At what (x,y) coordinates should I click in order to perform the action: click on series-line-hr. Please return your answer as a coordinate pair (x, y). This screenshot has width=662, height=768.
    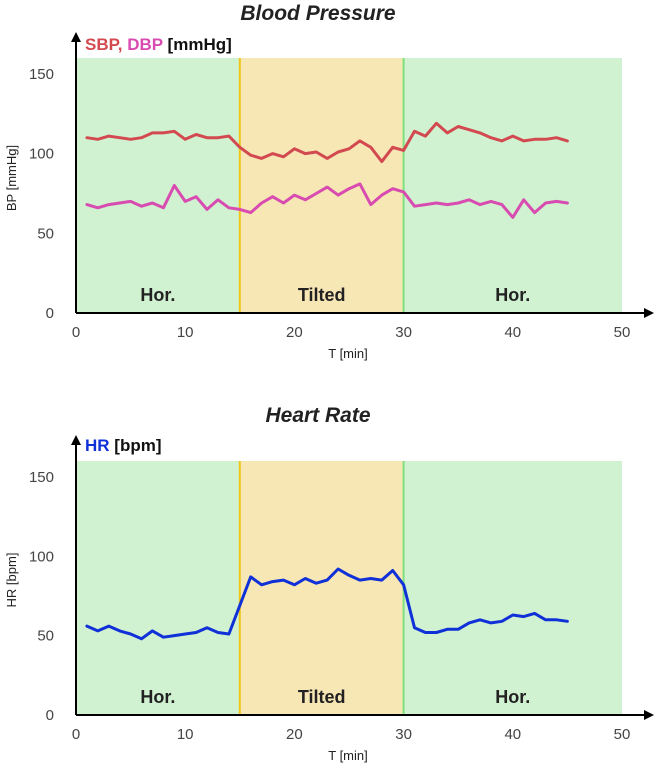
    Looking at the image, I should click on (327, 604).